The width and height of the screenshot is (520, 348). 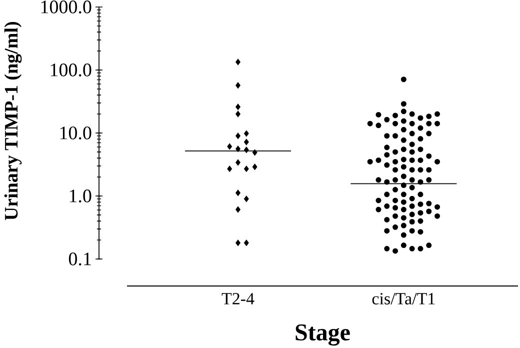 I want to click on y-tick-label: 1.0, so click(x=81, y=196).